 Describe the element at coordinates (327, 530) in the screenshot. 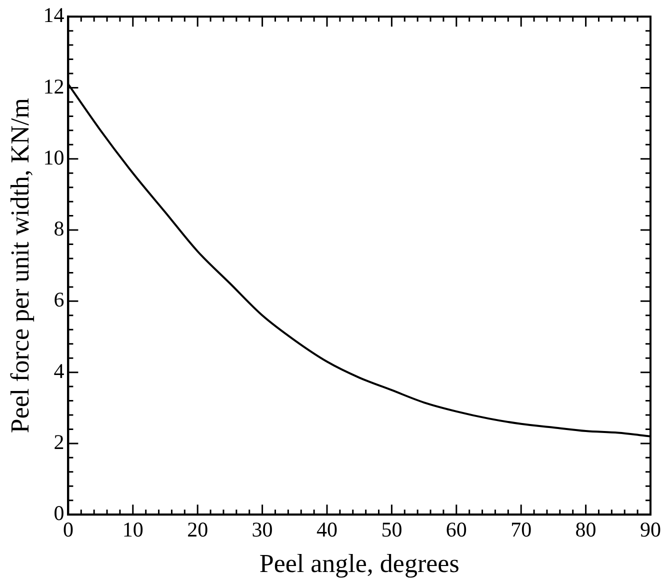

I see `x-tick-label: 40` at that location.